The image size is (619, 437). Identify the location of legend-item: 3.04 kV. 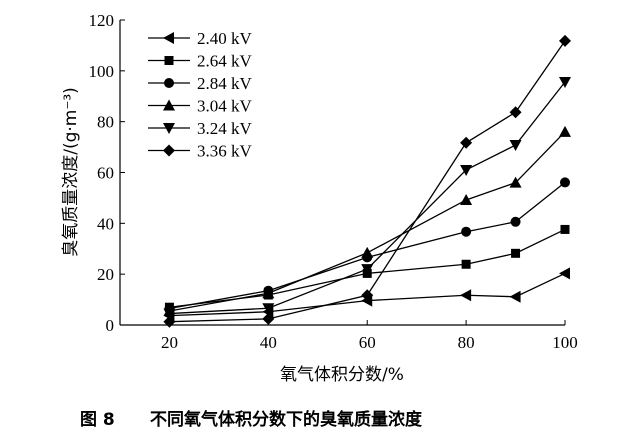
(200, 106).